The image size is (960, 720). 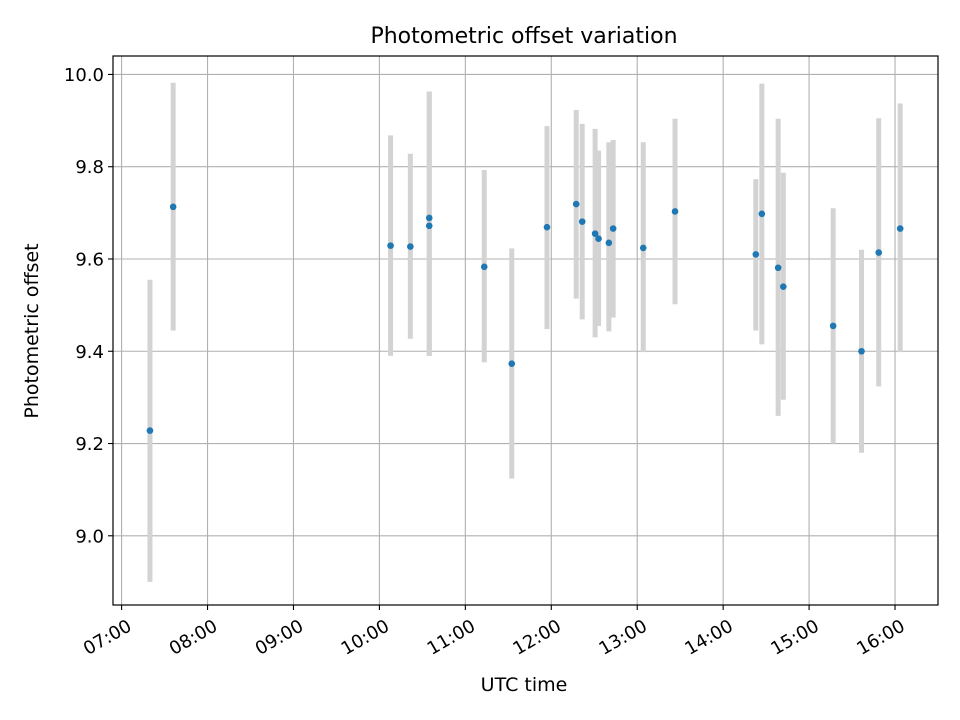 I want to click on x-tick-label: 07:00, so click(x=107, y=638).